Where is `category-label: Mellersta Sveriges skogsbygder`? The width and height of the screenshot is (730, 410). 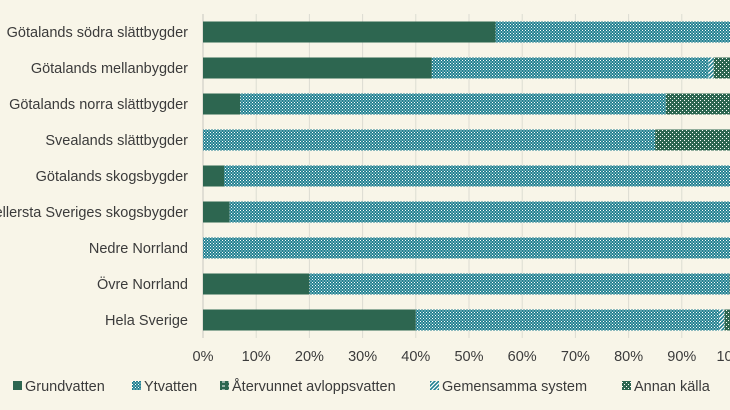
category-label: Mellersta Sveriges skogsbygder is located at coordinates (94, 213).